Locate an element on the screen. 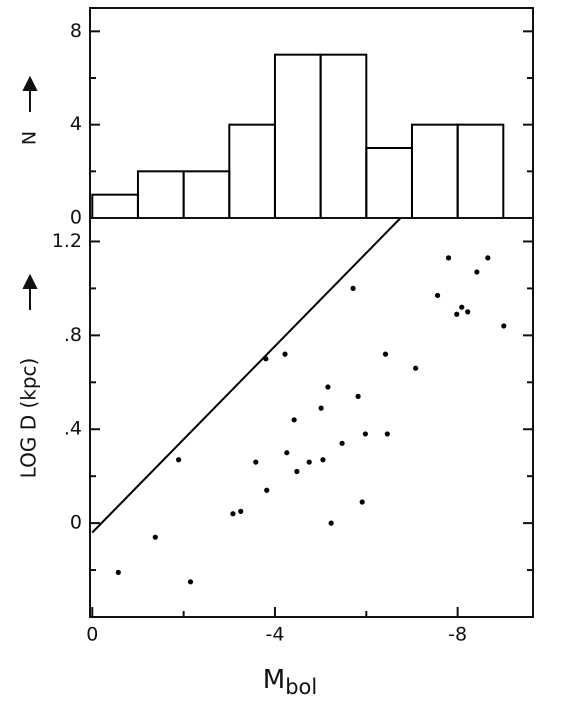  y-tick-label: 1.2 is located at coordinates (67, 241).